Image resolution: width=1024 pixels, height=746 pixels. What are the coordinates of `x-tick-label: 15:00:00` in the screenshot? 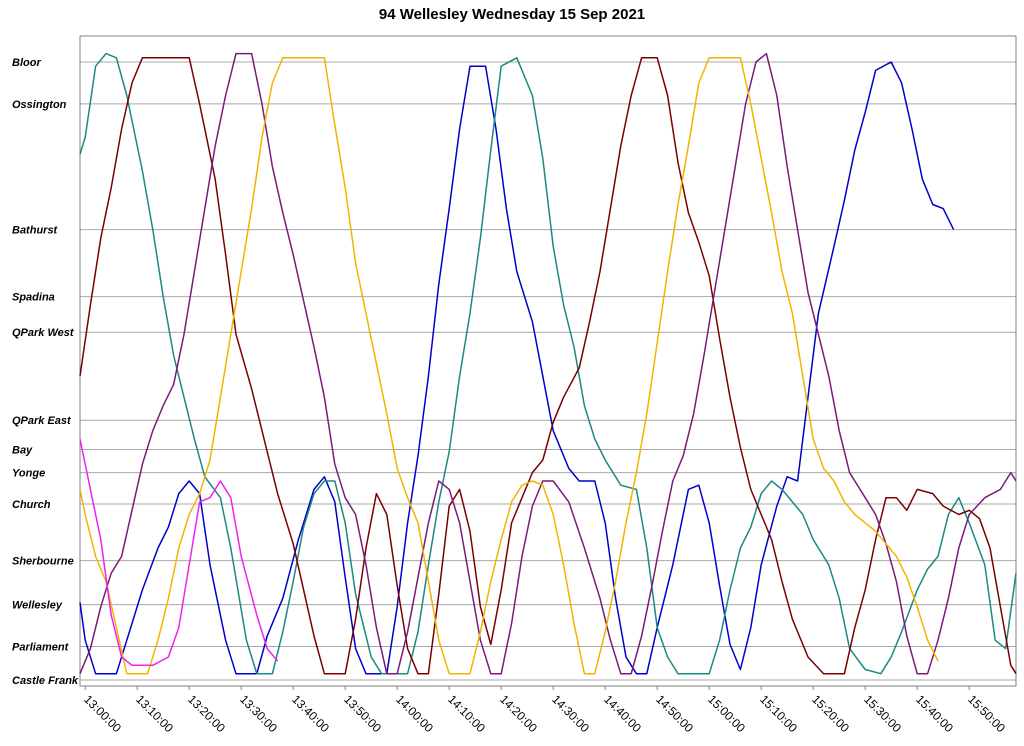 It's located at (726, 713).